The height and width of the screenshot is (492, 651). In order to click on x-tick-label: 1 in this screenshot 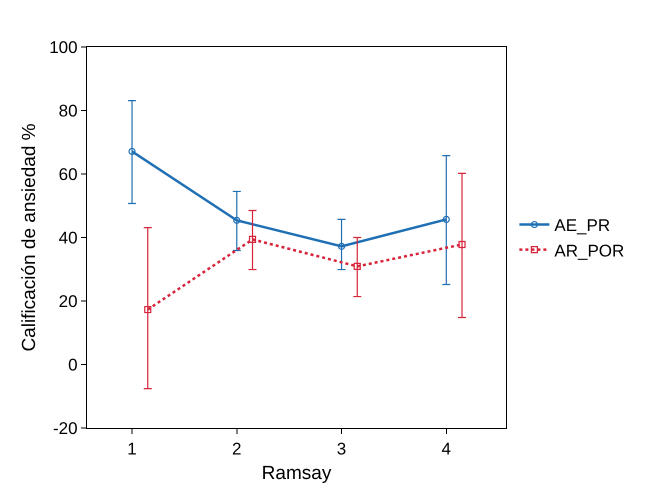, I will do `click(132, 448)`.